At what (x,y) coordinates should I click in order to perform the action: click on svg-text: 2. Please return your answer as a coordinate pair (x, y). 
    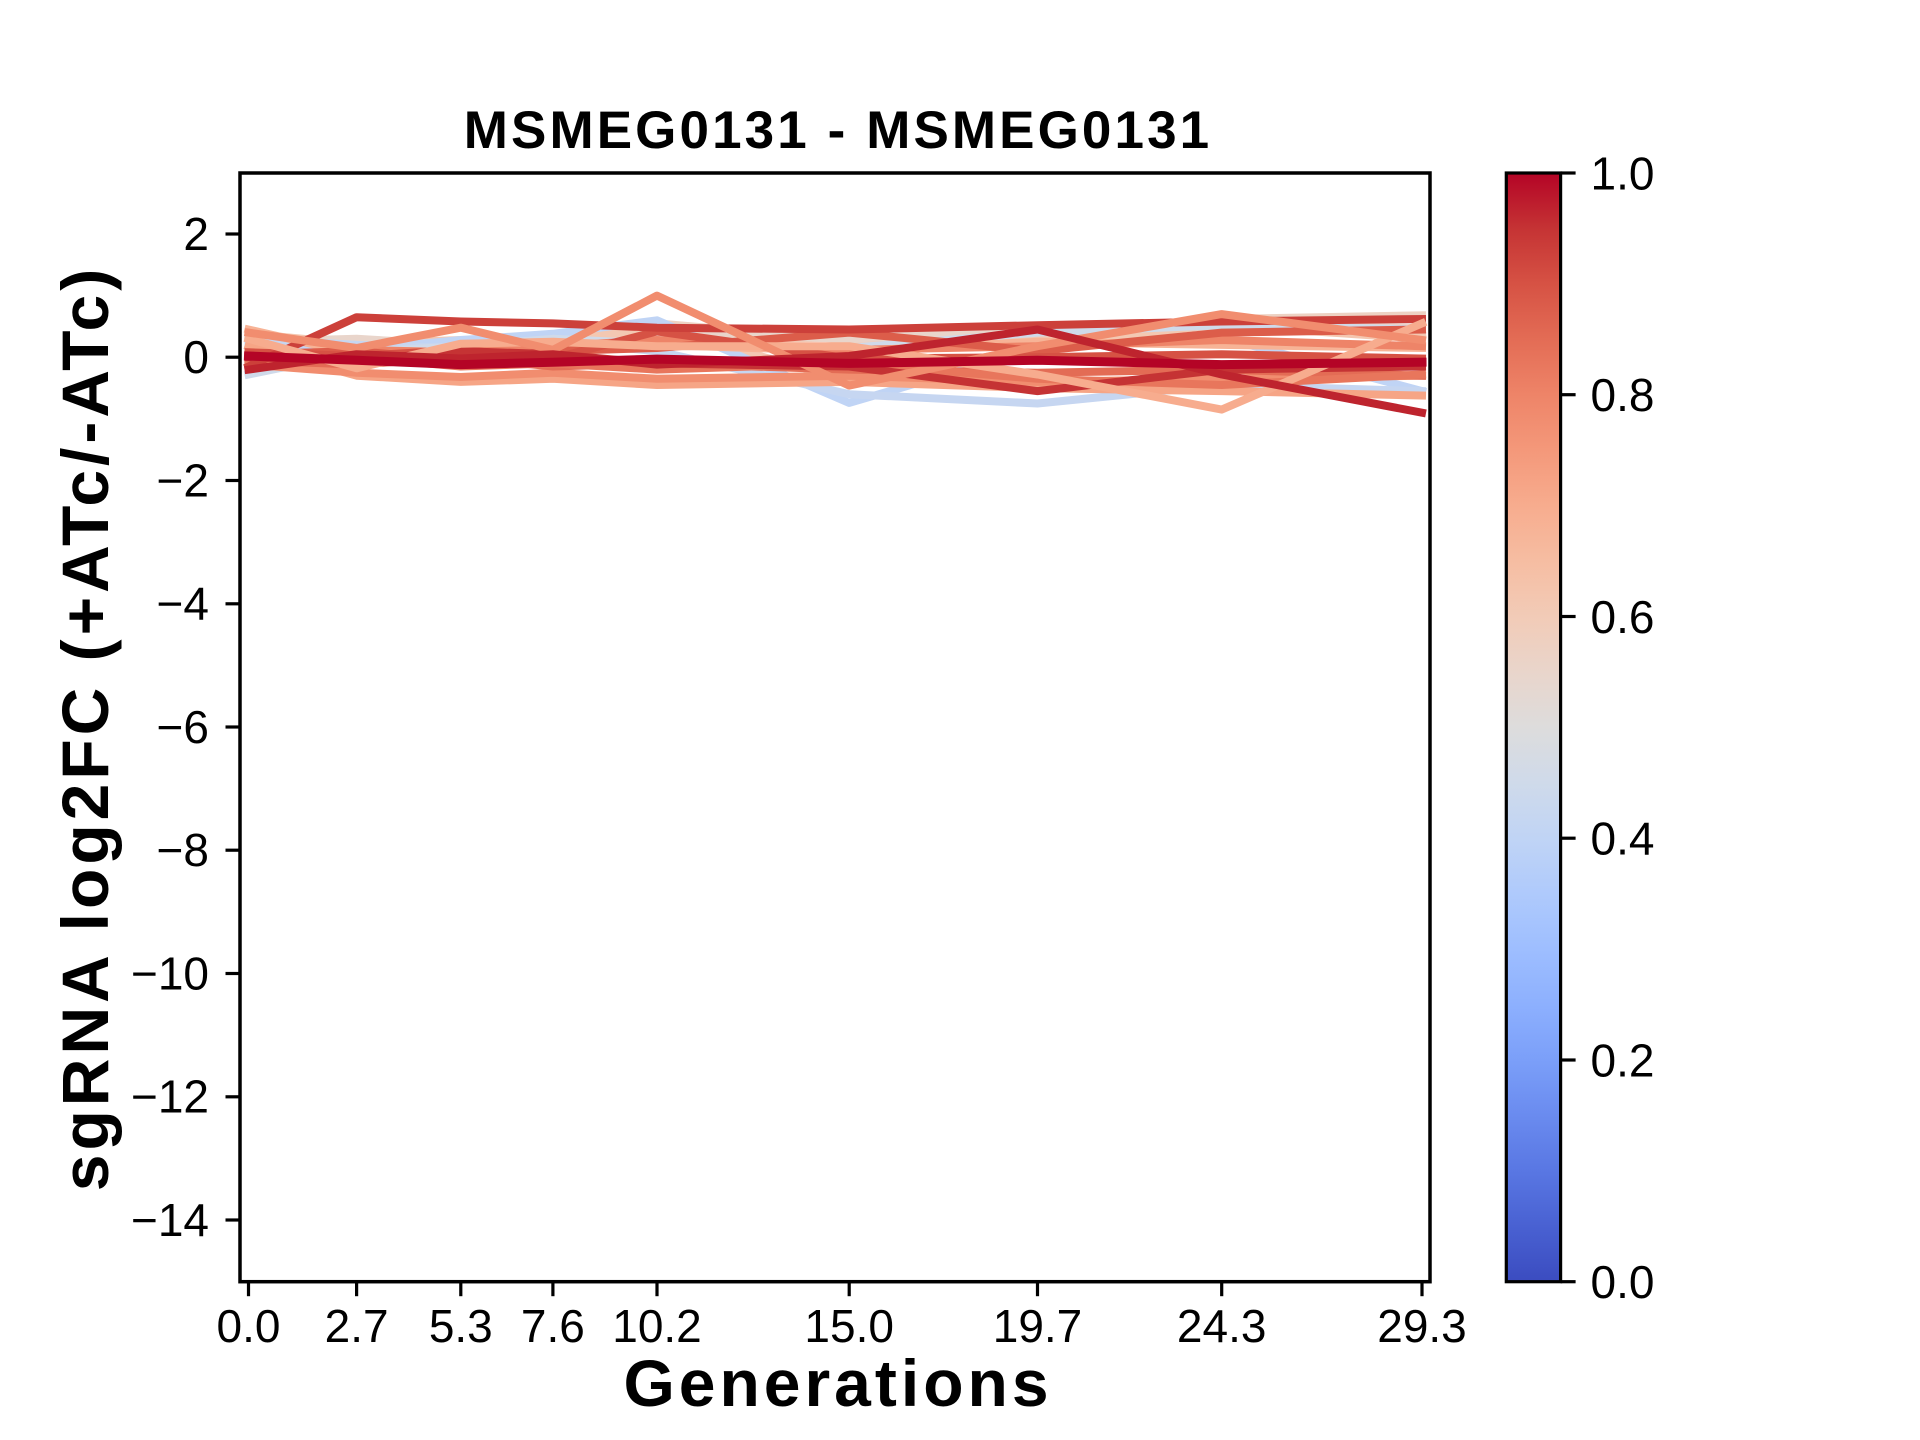
    Looking at the image, I should click on (196, 234).